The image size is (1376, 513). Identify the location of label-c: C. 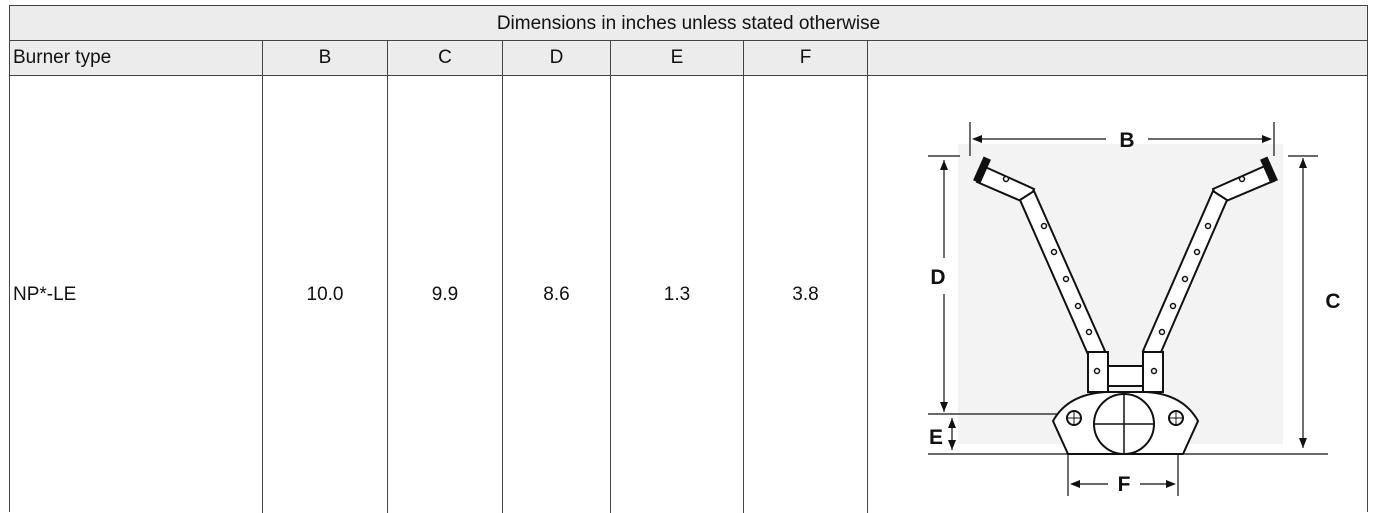
(1332, 301).